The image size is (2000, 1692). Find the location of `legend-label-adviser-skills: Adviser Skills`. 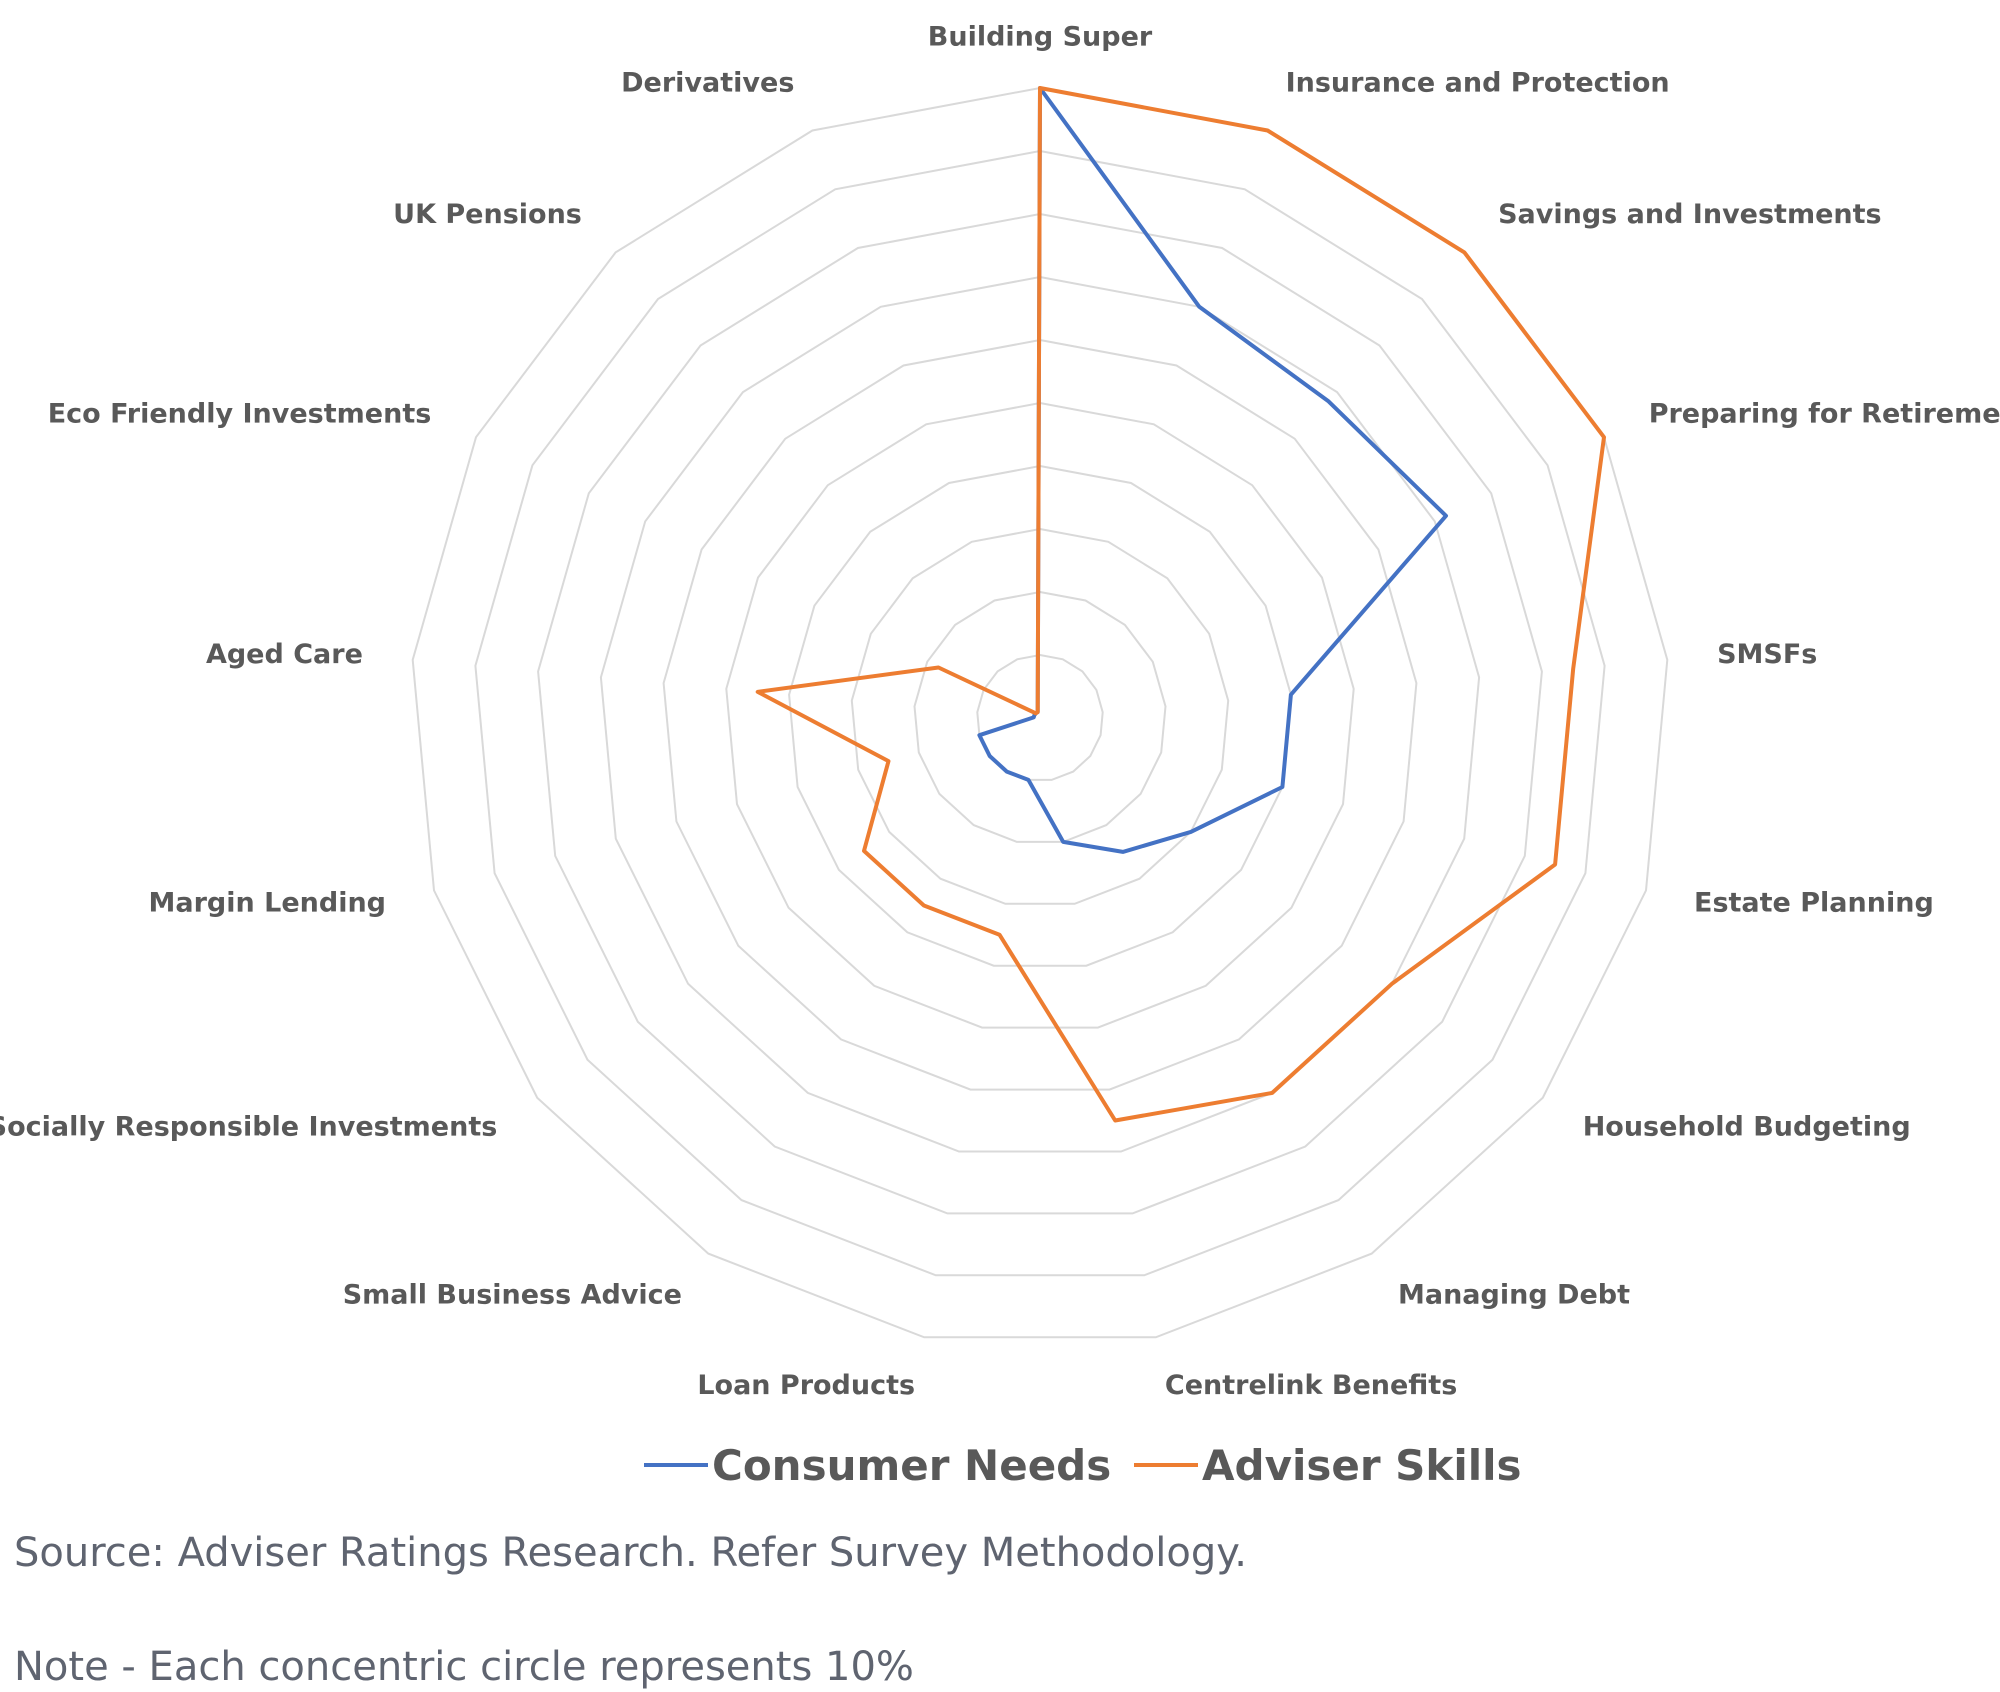

legend-label-adviser-skills: Adviser Skills is located at coordinates (1362, 1465).